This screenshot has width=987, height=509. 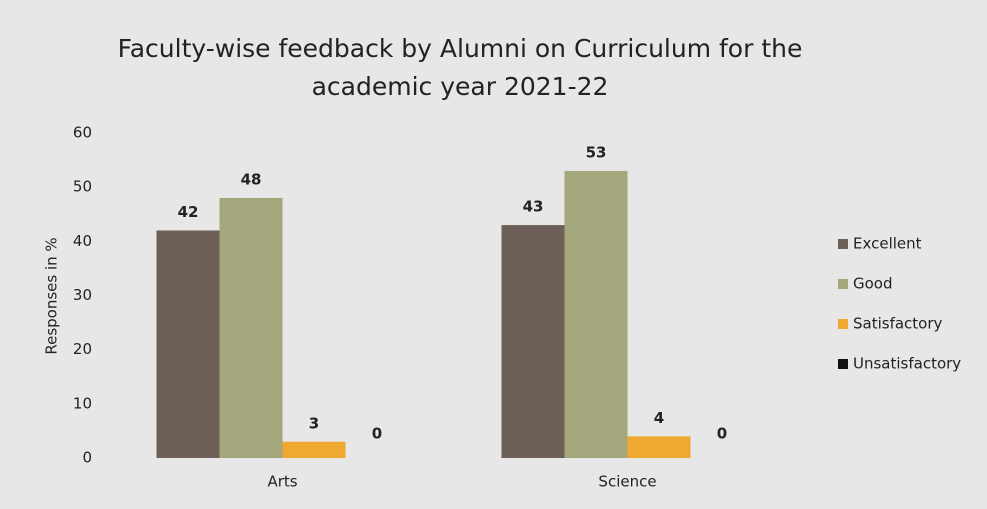 What do you see at coordinates (82, 295) in the screenshot?
I see `y-tick-label: 30` at bounding box center [82, 295].